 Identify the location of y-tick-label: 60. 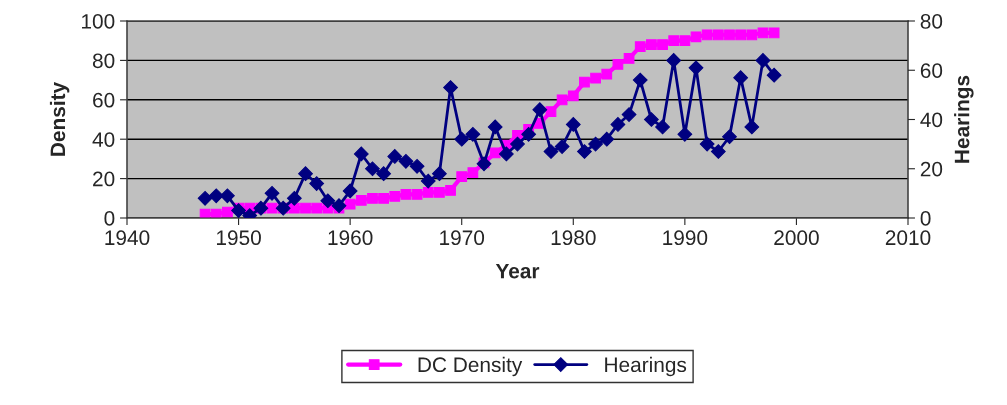
(104, 100).